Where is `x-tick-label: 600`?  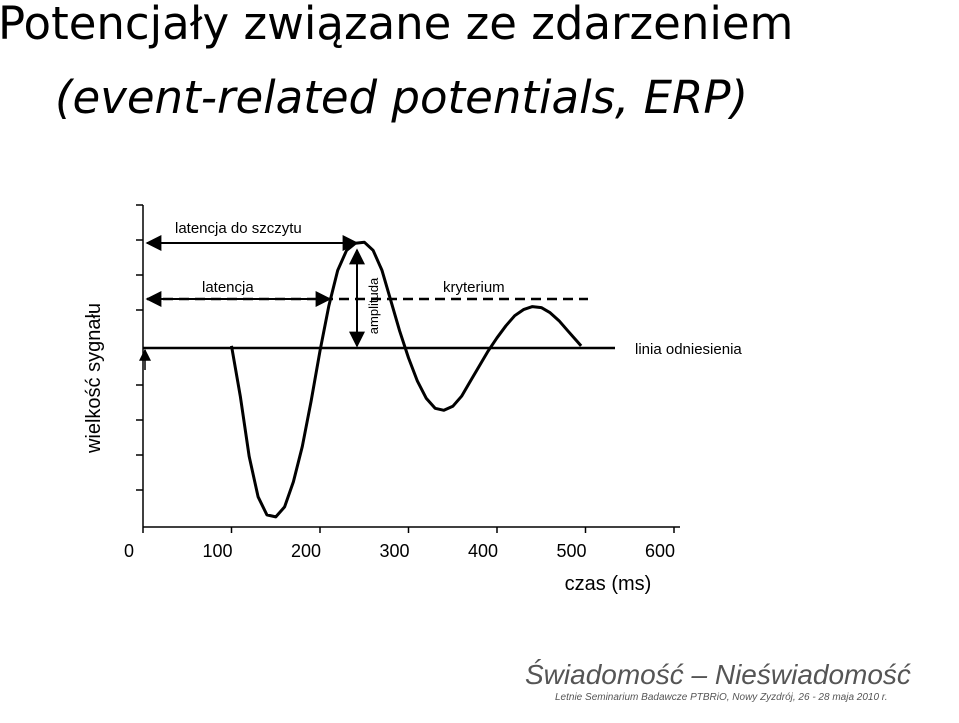
x-tick-label: 600 is located at coordinates (660, 551).